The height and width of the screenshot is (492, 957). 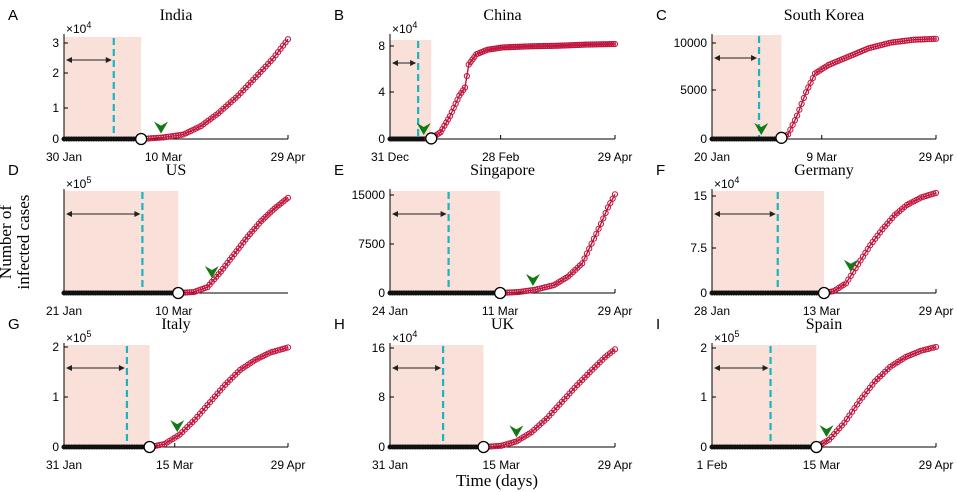 What do you see at coordinates (712, 311) in the screenshot?
I see `x-tick-label: 28 Jan` at bounding box center [712, 311].